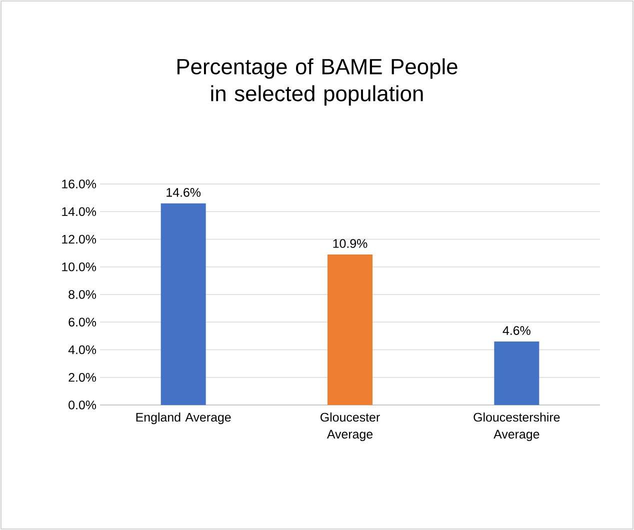 Image resolution: width=634 pixels, height=530 pixels. What do you see at coordinates (79, 184) in the screenshot?
I see `y-tick-label: 16.0%` at bounding box center [79, 184].